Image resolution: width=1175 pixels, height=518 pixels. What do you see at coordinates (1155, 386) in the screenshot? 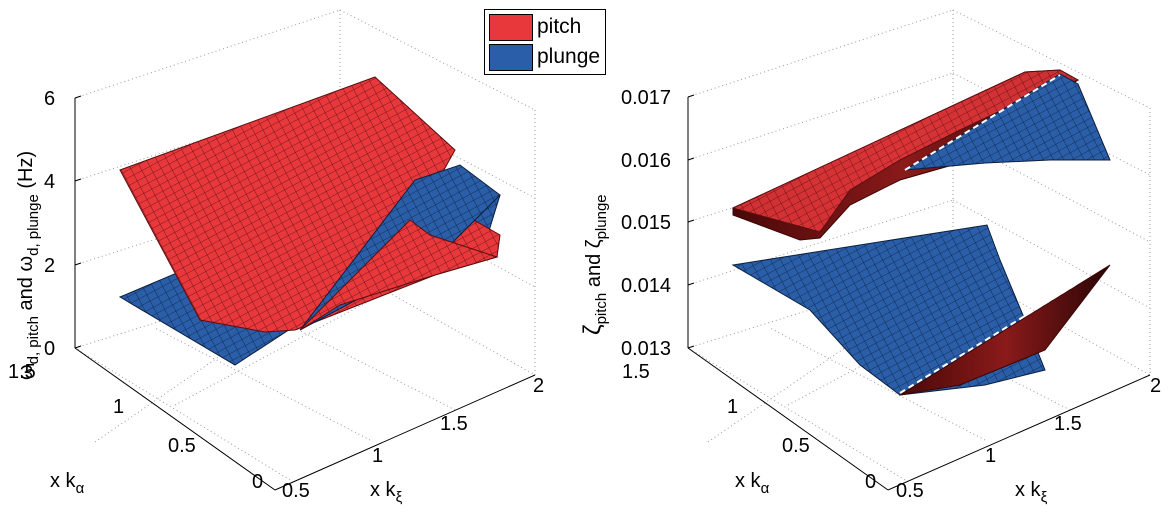
I see `right-x-tick-2: 2` at bounding box center [1155, 386].